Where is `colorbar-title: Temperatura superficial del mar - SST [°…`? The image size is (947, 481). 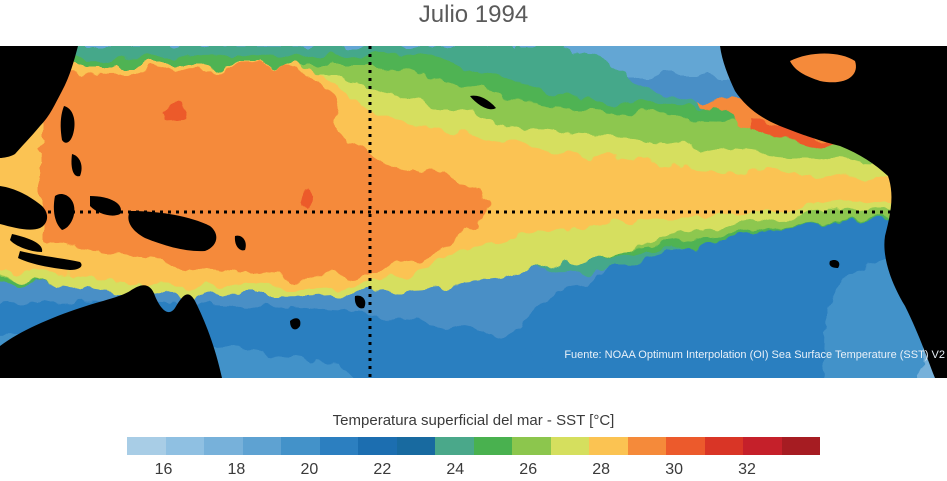
colorbar-title: Temperatura superficial del mar - SST [°… is located at coordinates (473, 420).